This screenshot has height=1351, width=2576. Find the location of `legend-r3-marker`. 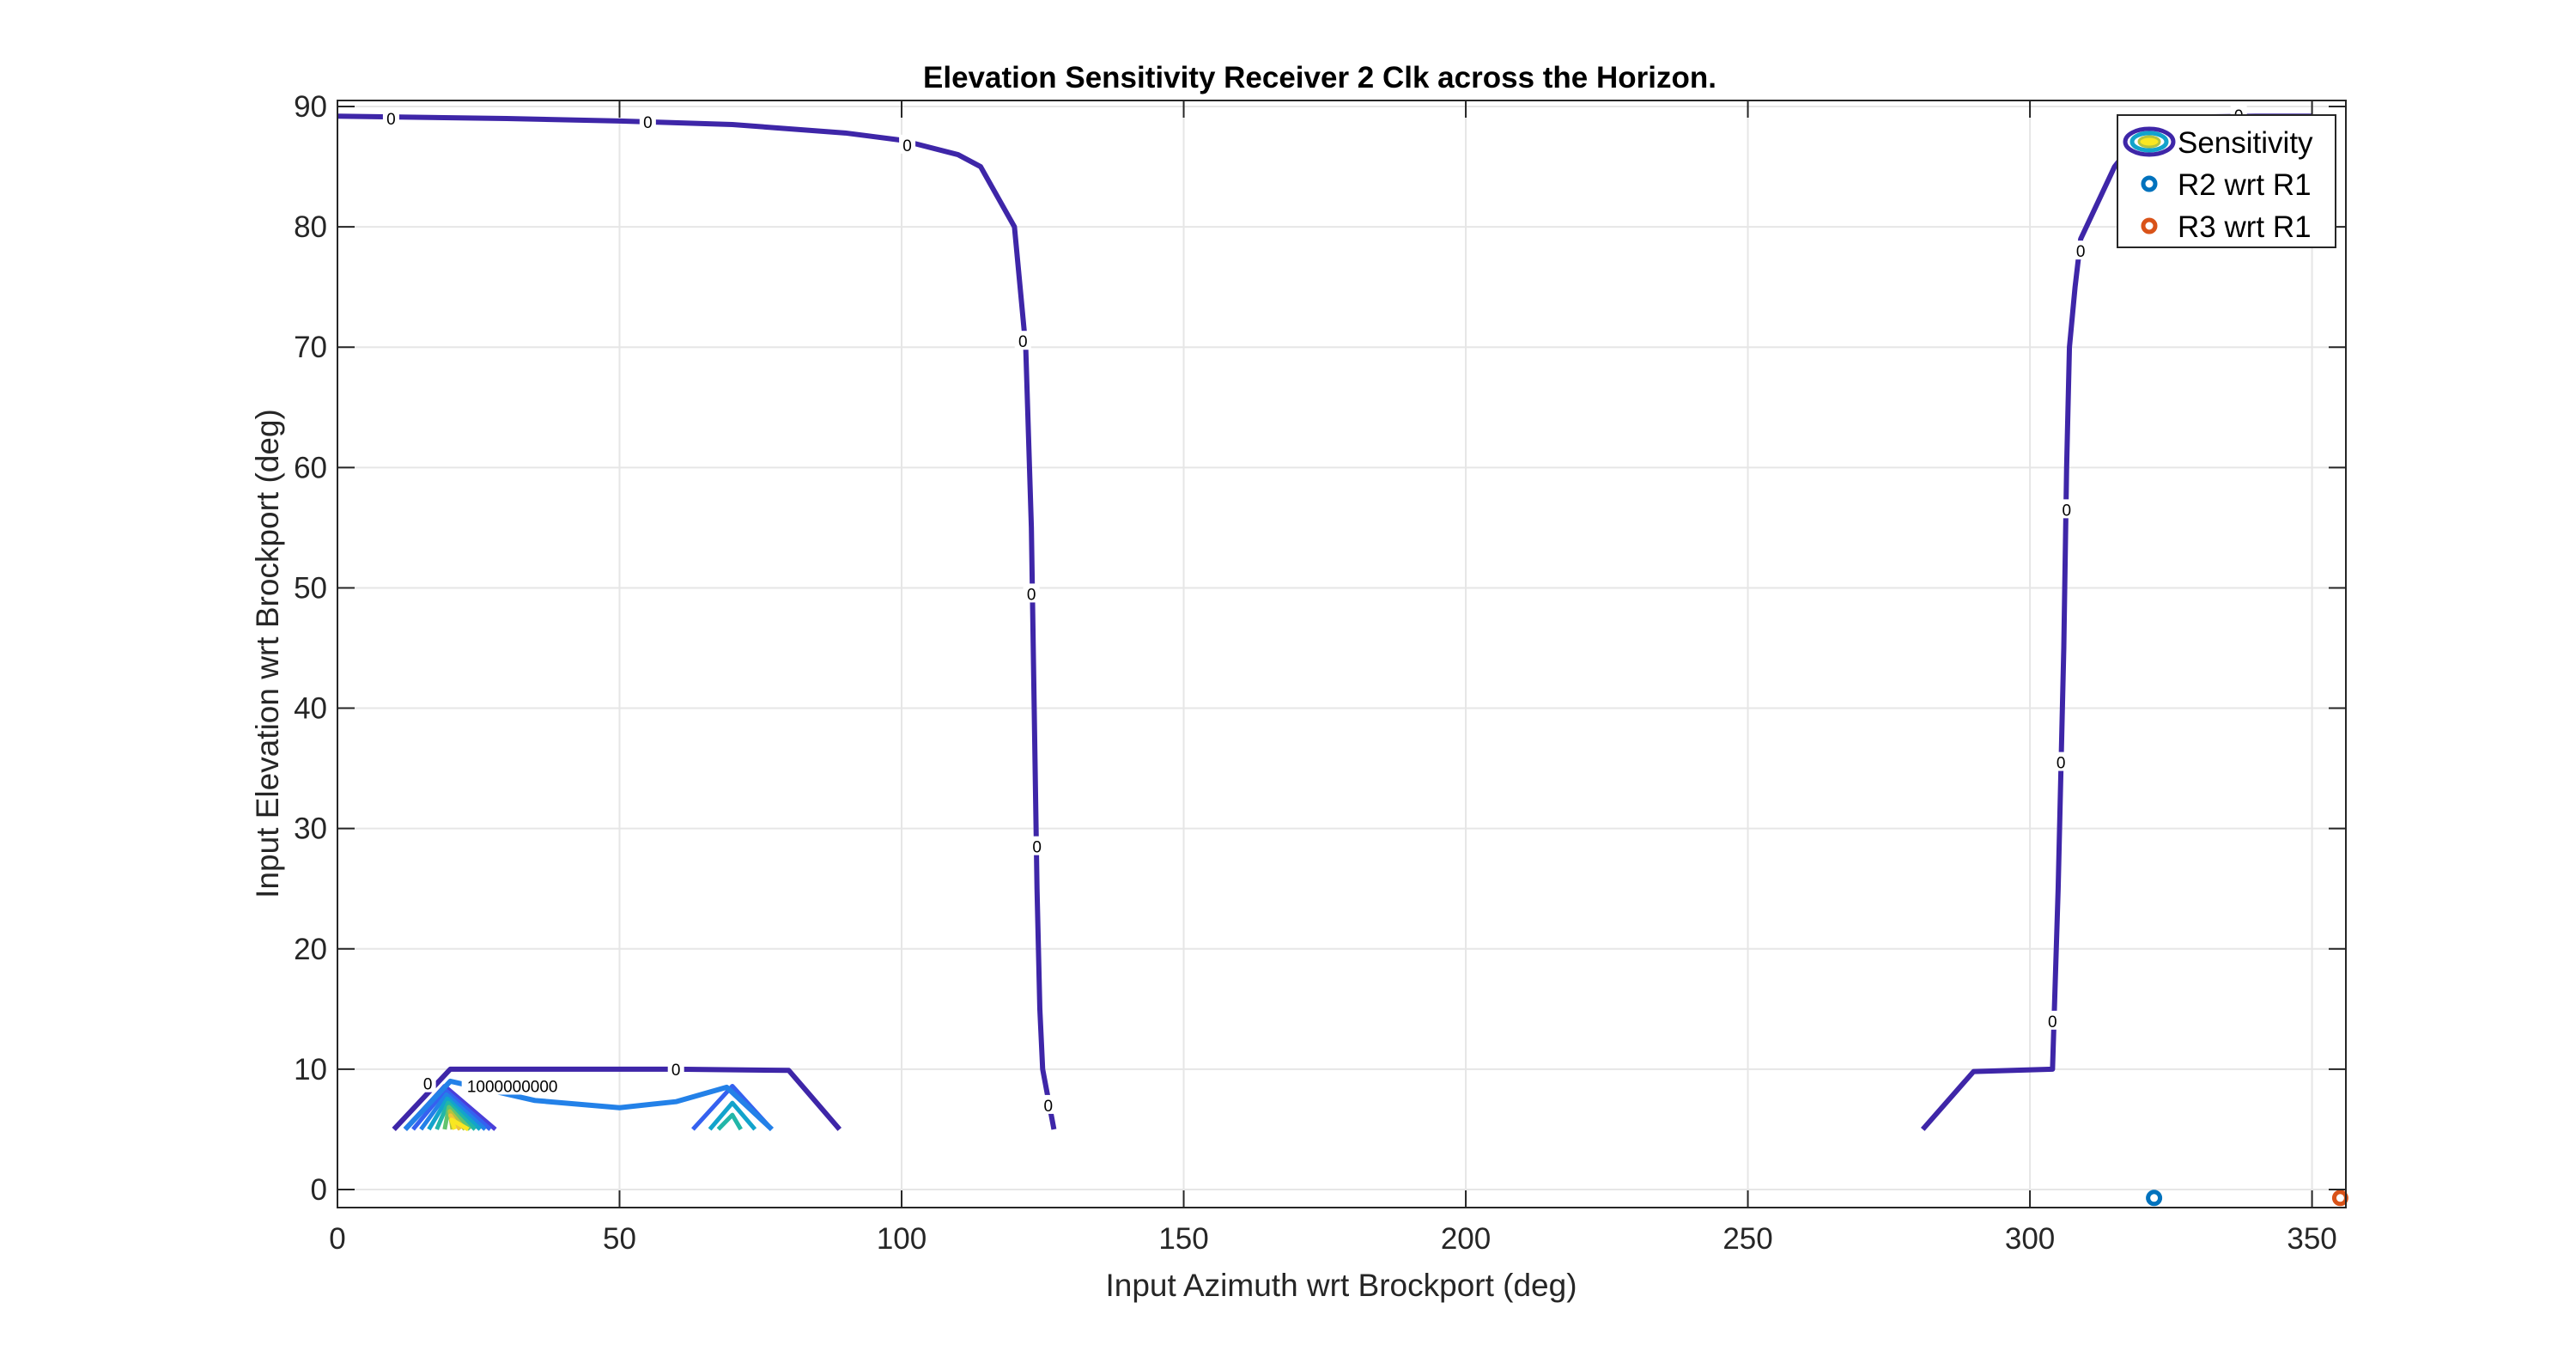

legend-r3-marker is located at coordinates (2149, 225).